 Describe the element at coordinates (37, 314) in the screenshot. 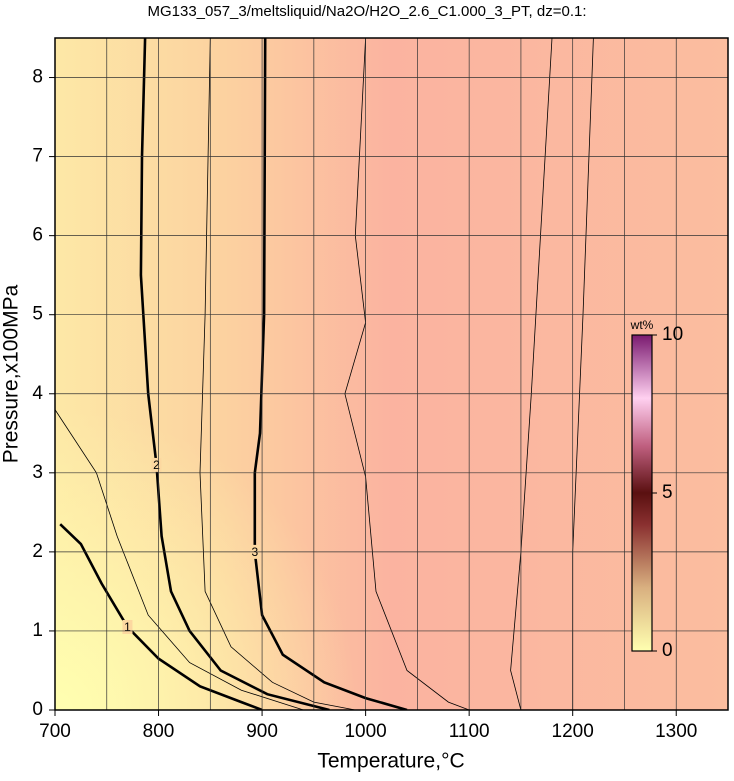

I see `y-tick-label: 5` at that location.